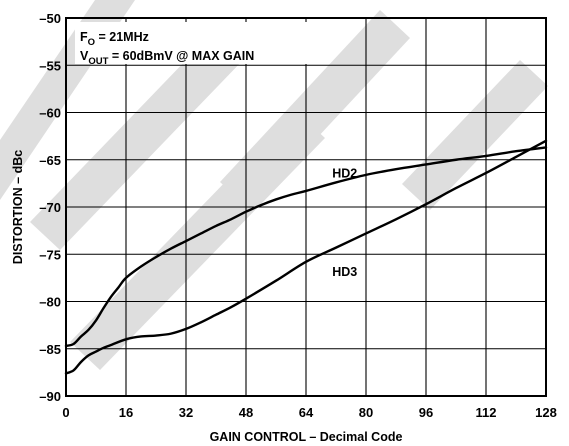 Image resolution: width=569 pixels, height=446 pixels. I want to click on y-tick-label: –65, so click(50, 160).